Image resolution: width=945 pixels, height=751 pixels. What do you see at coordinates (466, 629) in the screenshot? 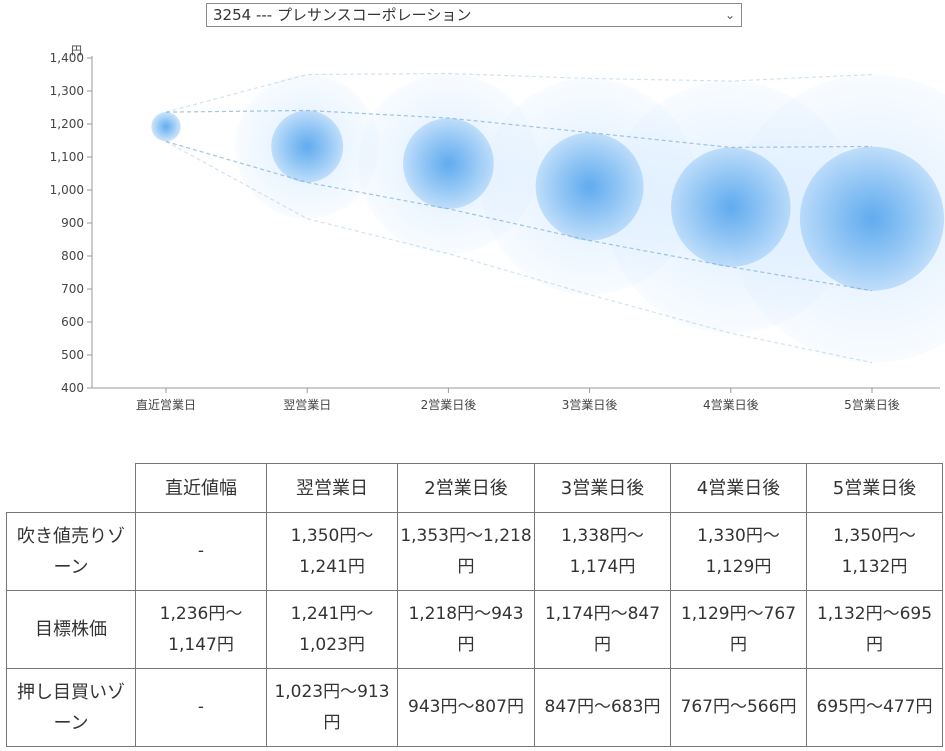
I see `table-cell: 1,218円～943円` at bounding box center [466, 629].